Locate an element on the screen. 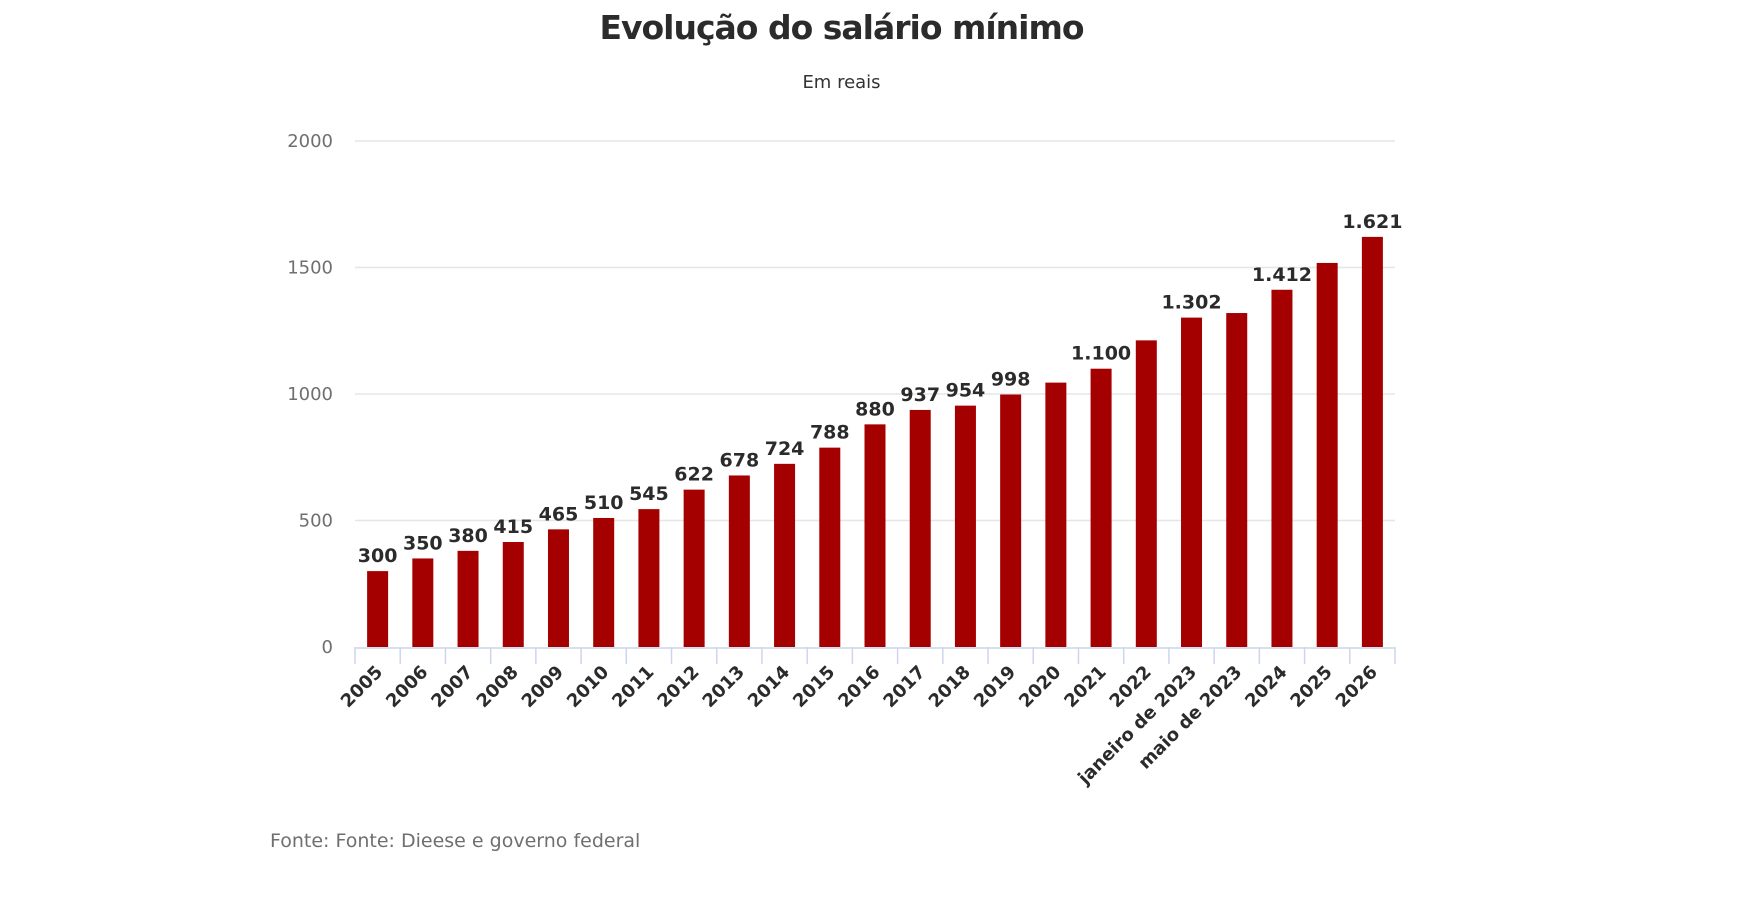 Image resolution: width=1749 pixels, height=900 pixels. x-tick-label: 2017 is located at coordinates (904, 687).